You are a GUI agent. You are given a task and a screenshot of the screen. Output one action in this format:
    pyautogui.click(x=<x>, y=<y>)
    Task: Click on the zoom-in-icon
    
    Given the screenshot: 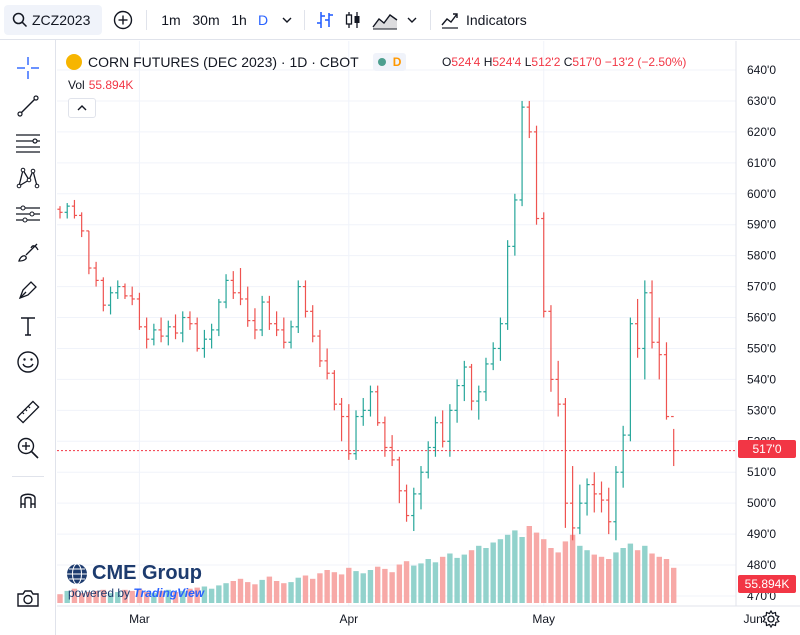 What is the action you would take?
    pyautogui.click(x=28, y=448)
    